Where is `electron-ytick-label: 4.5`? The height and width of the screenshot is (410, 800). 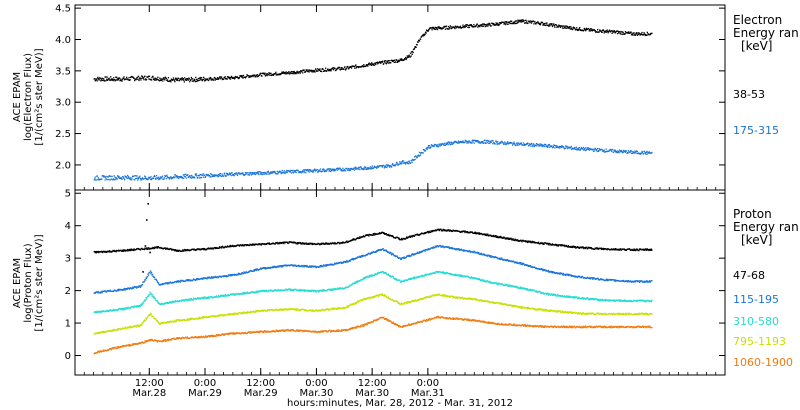 electron-ytick-label: 4.5 is located at coordinates (63, 9).